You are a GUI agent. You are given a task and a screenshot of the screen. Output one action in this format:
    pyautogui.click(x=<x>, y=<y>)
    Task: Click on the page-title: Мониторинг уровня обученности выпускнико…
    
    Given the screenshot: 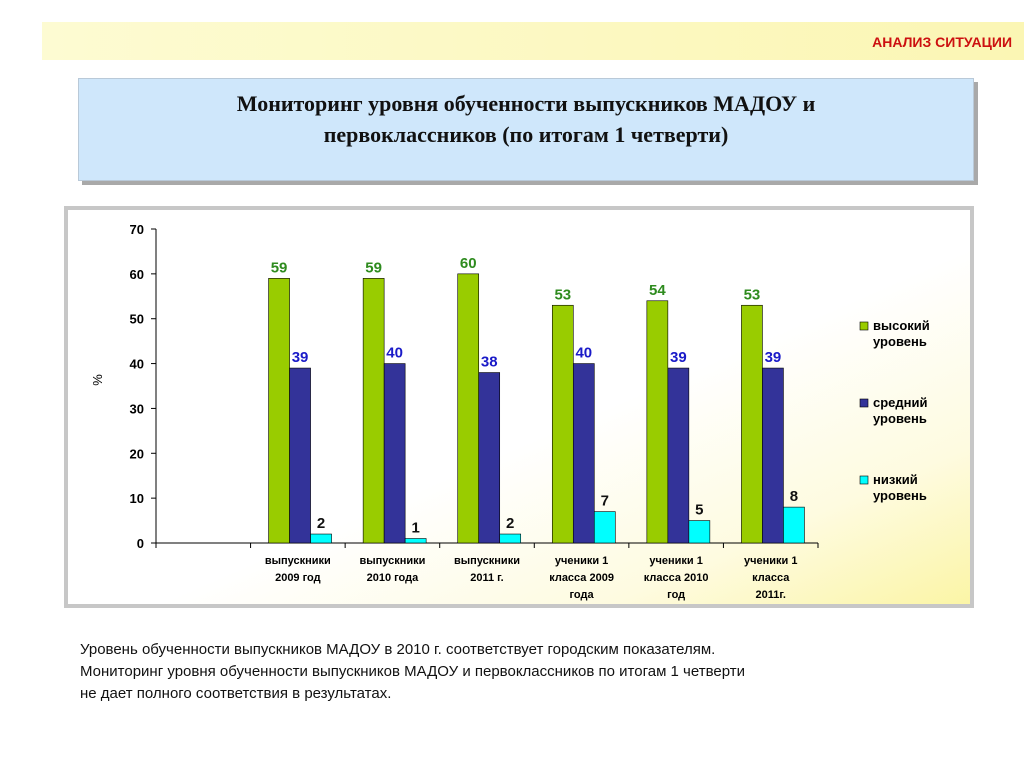 What is the action you would take?
    pyautogui.click(x=526, y=119)
    